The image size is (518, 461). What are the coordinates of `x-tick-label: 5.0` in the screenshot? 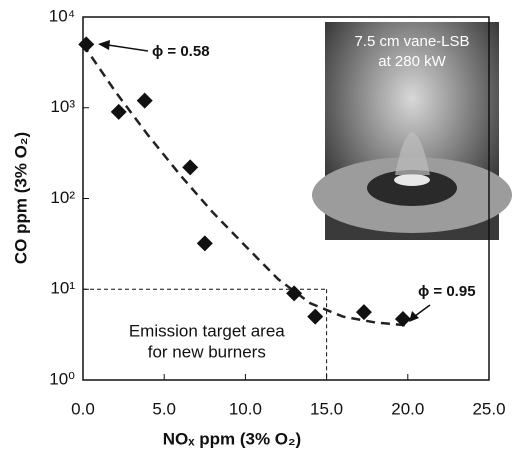 It's located at (164, 408).